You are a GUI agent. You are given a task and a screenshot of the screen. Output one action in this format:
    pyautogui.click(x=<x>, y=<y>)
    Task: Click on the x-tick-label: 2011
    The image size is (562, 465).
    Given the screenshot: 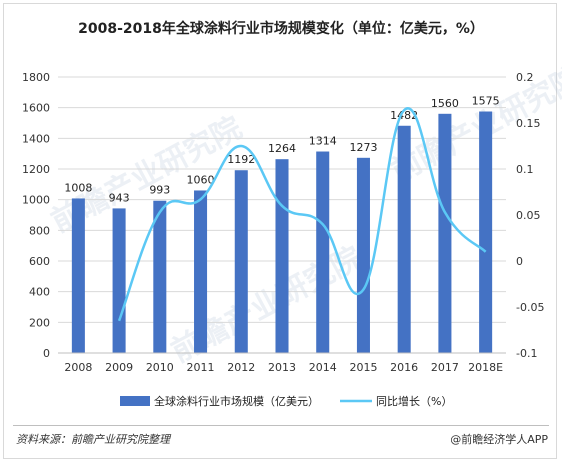 What is the action you would take?
    pyautogui.click(x=201, y=367)
    